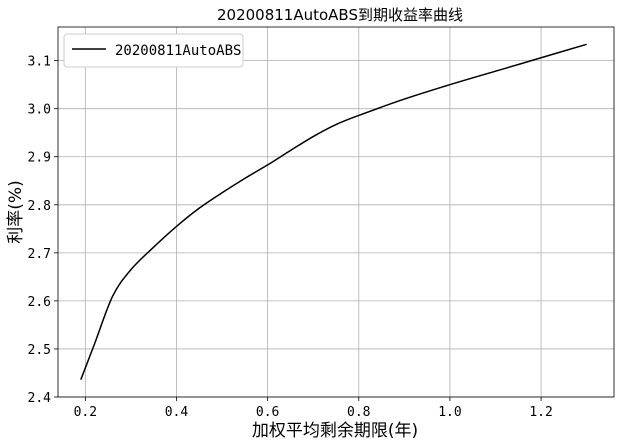  What do you see at coordinates (85, 412) in the screenshot?
I see `x-tick-label: 0.2` at bounding box center [85, 412].